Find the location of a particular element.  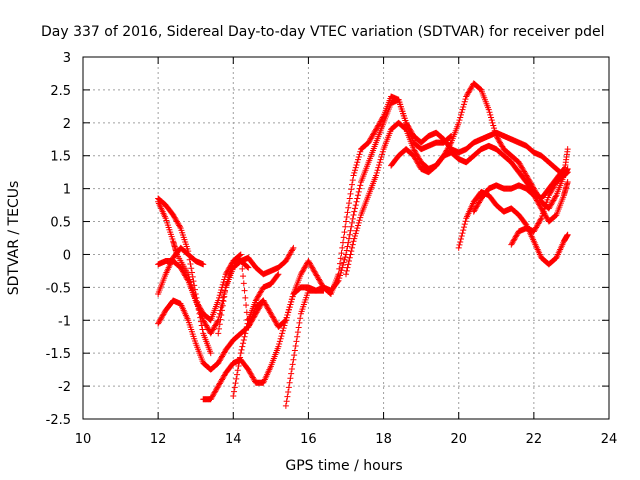

y-tick-label: 1.5 is located at coordinates (60, 157).